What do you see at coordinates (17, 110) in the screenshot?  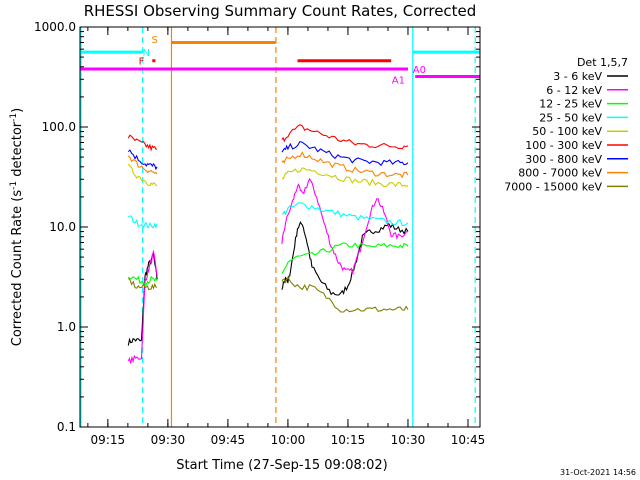 I see `y-axis-label-end: )` at bounding box center [17, 110].